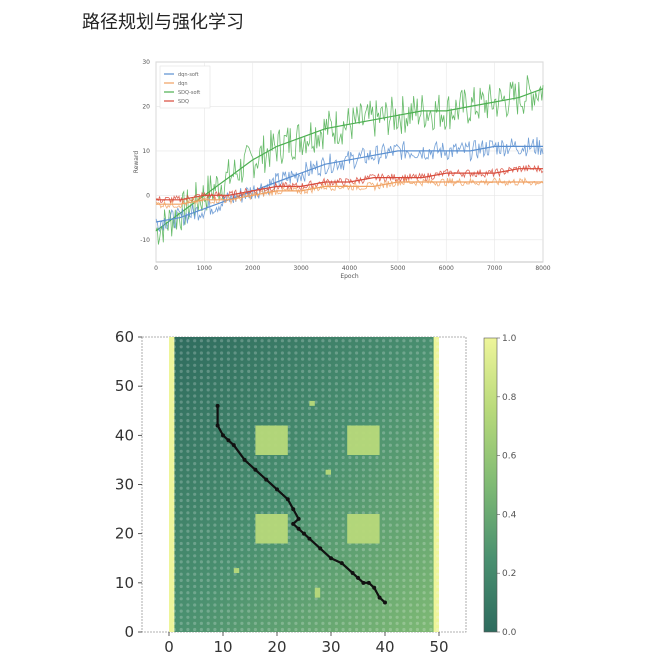  What do you see at coordinates (349, 185) in the screenshot?
I see `series-line-dqn-soft` at bounding box center [349, 185].